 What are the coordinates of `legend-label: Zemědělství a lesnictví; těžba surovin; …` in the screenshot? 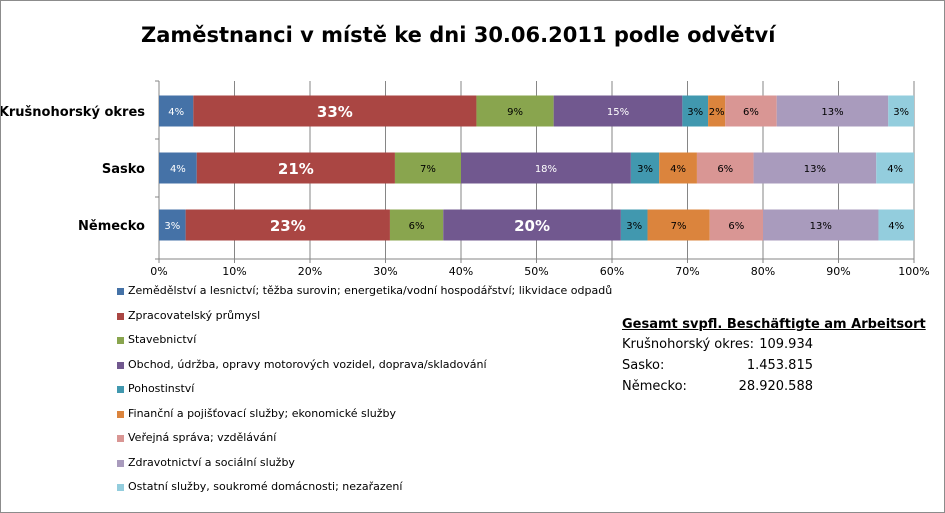 It's located at (370, 290).